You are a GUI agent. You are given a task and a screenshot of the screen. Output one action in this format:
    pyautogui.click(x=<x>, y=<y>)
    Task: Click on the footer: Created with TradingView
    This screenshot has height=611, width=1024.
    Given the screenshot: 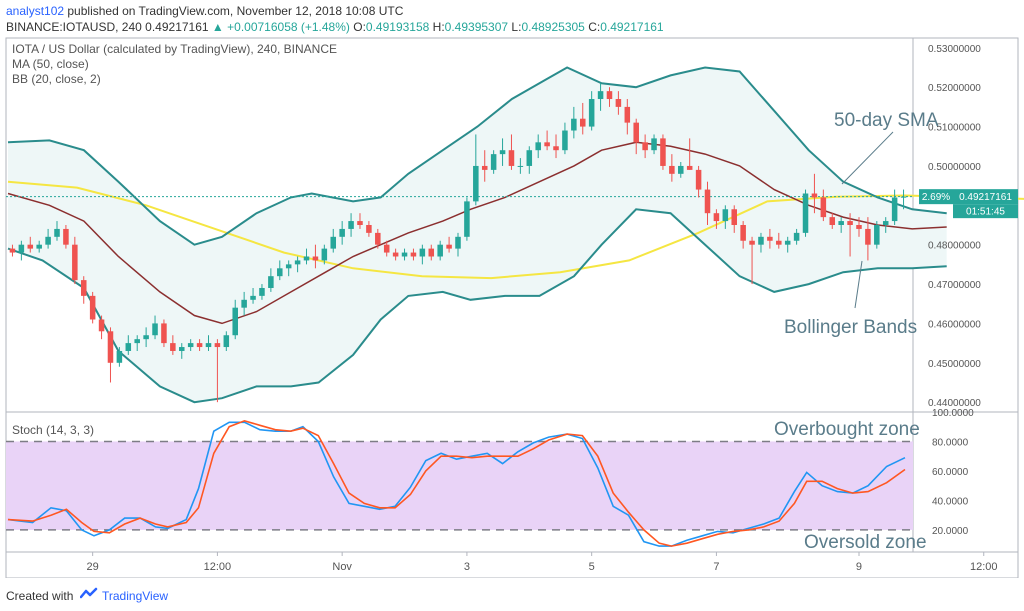 What is the action you would take?
    pyautogui.click(x=512, y=596)
    